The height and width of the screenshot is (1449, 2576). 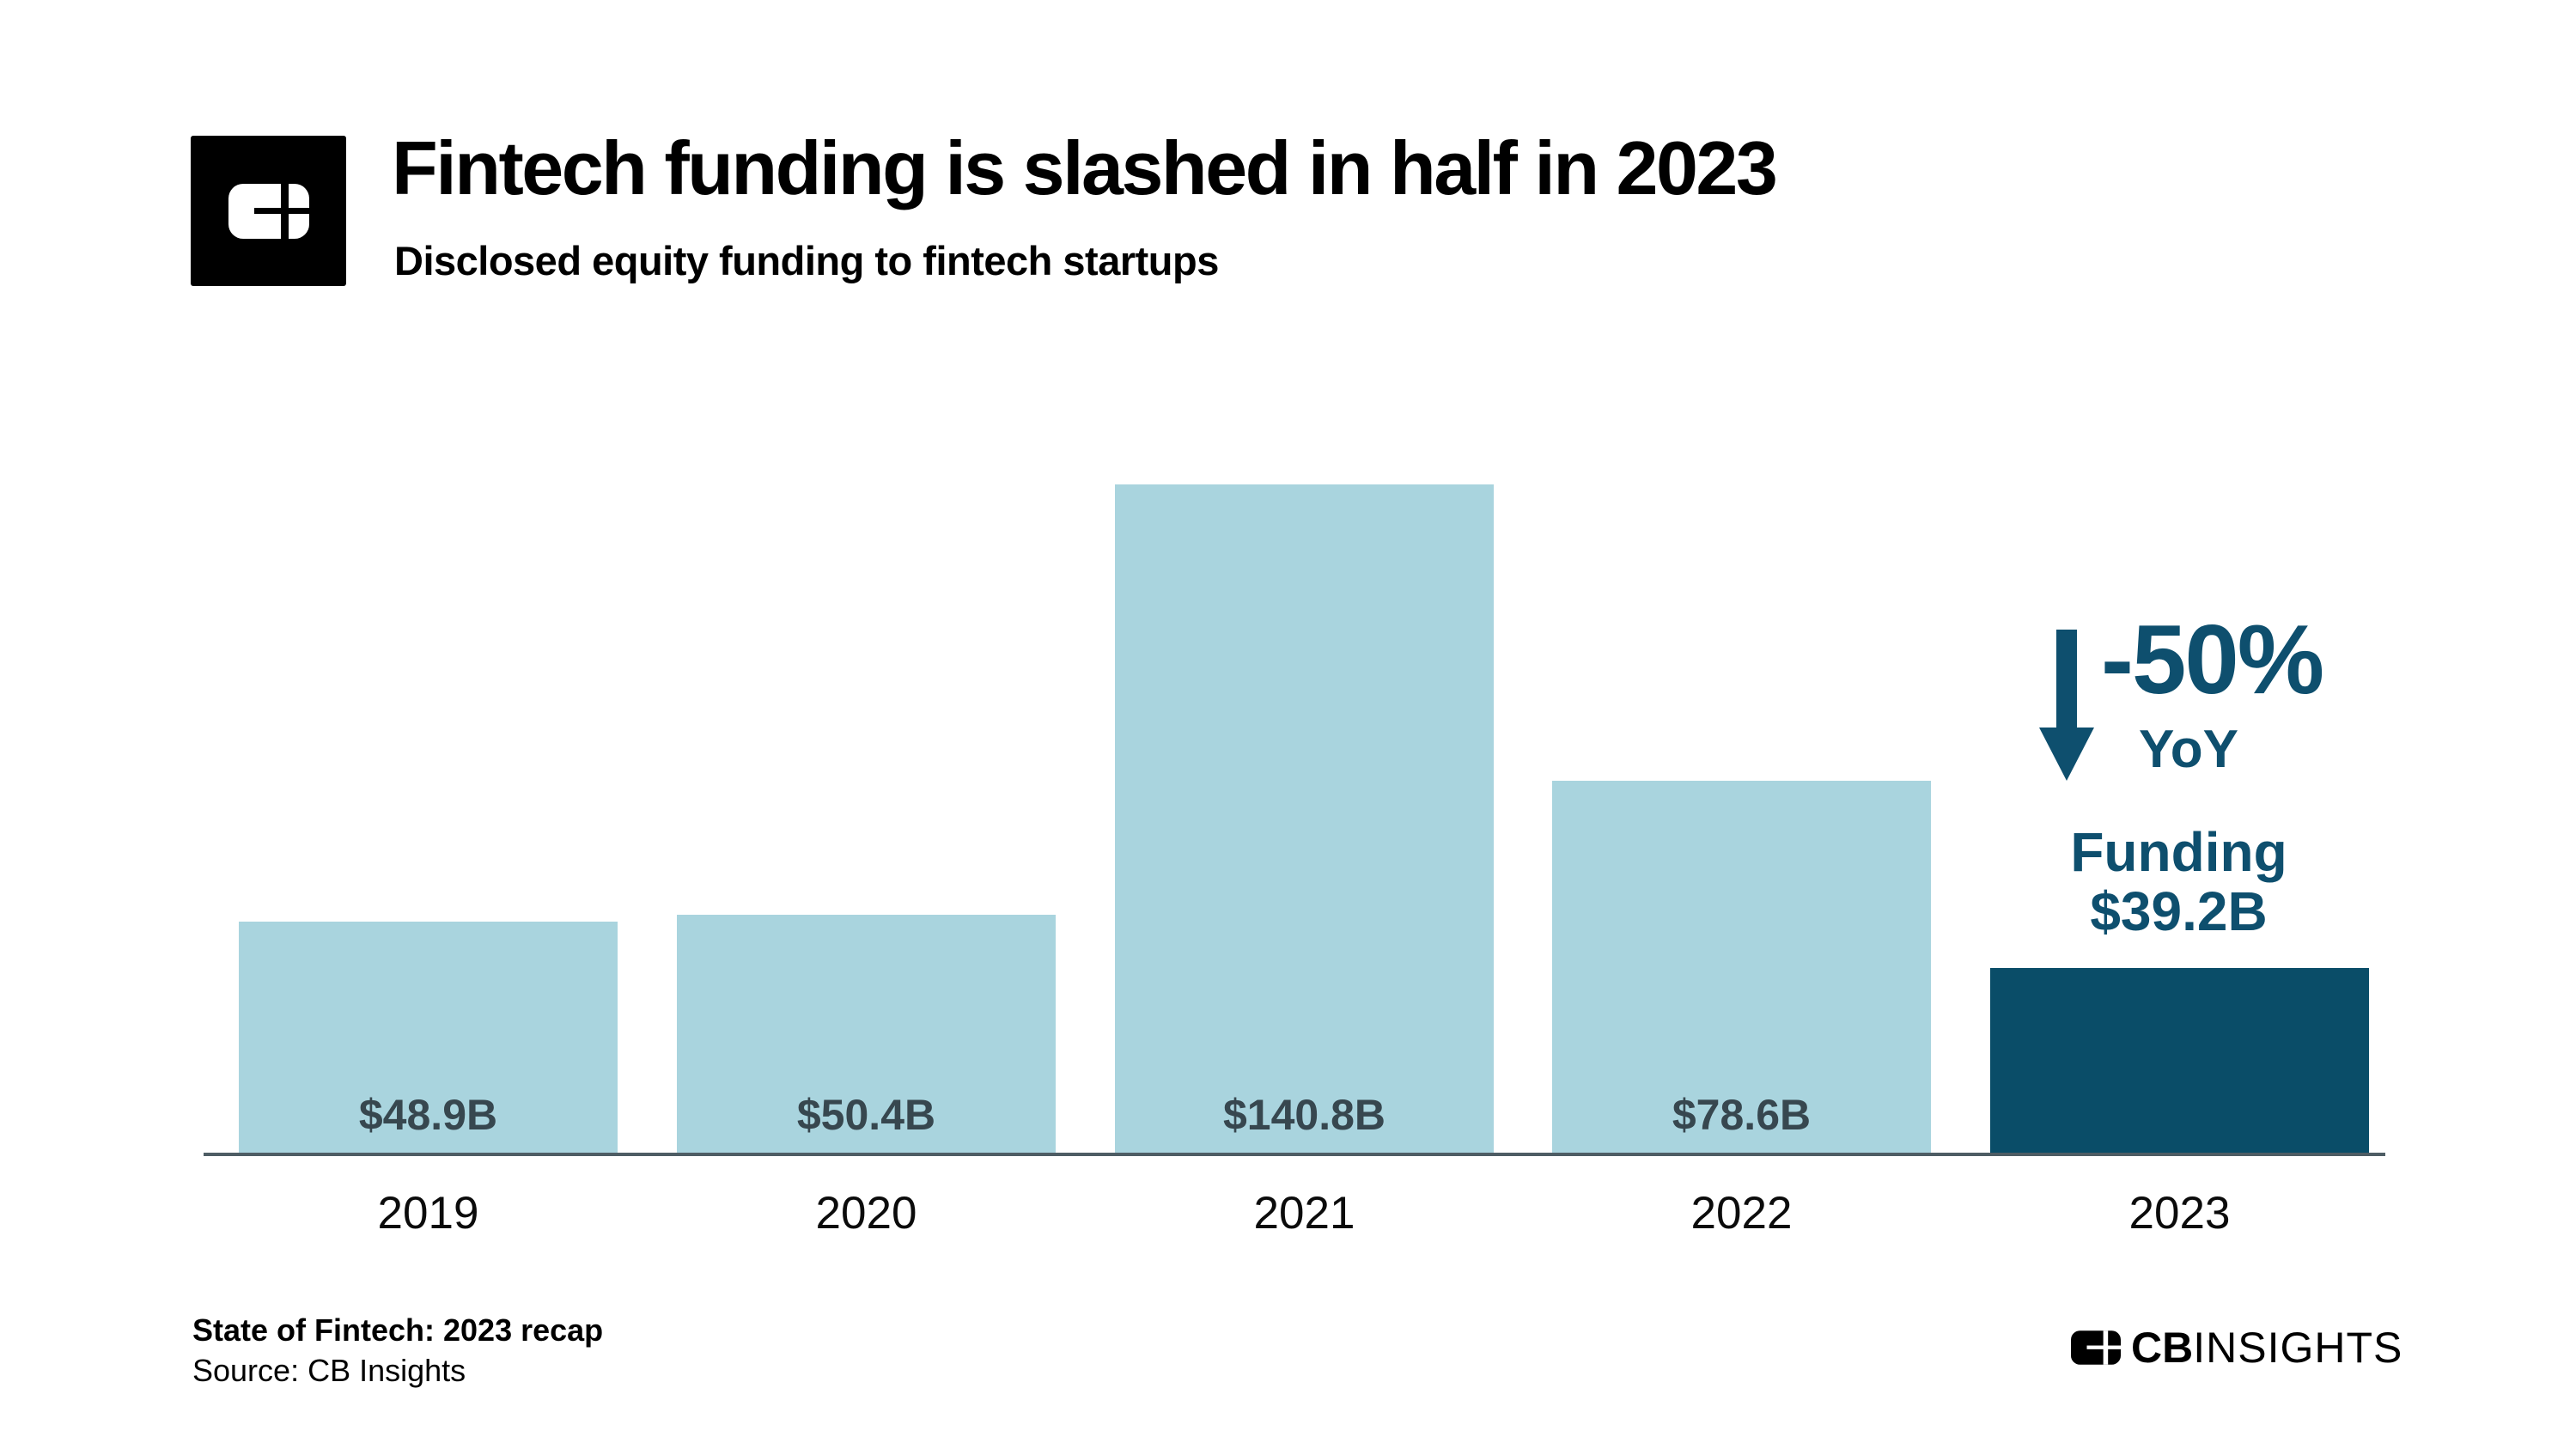 I want to click on bar-value-label-2019: $48.9B, so click(x=428, y=1115).